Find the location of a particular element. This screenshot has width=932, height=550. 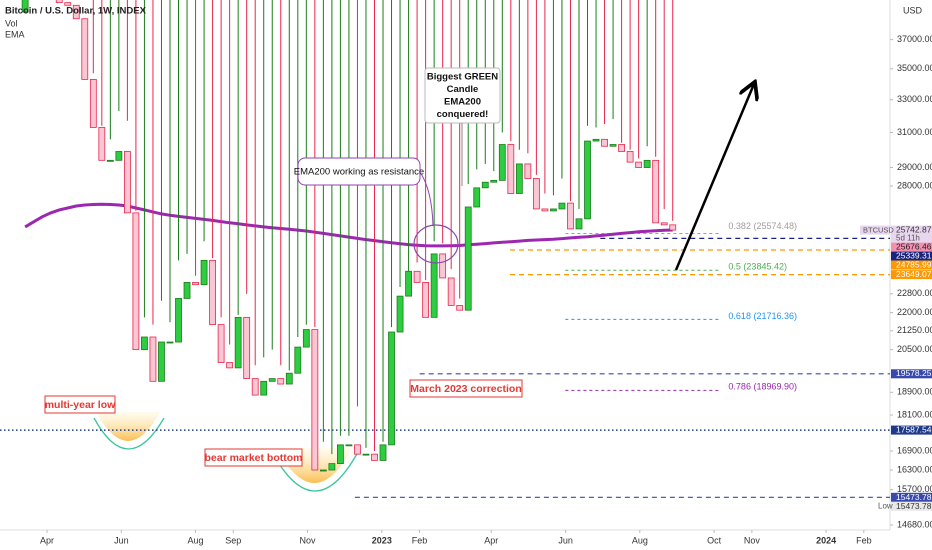

currency-label: USD is located at coordinates (913, 10).